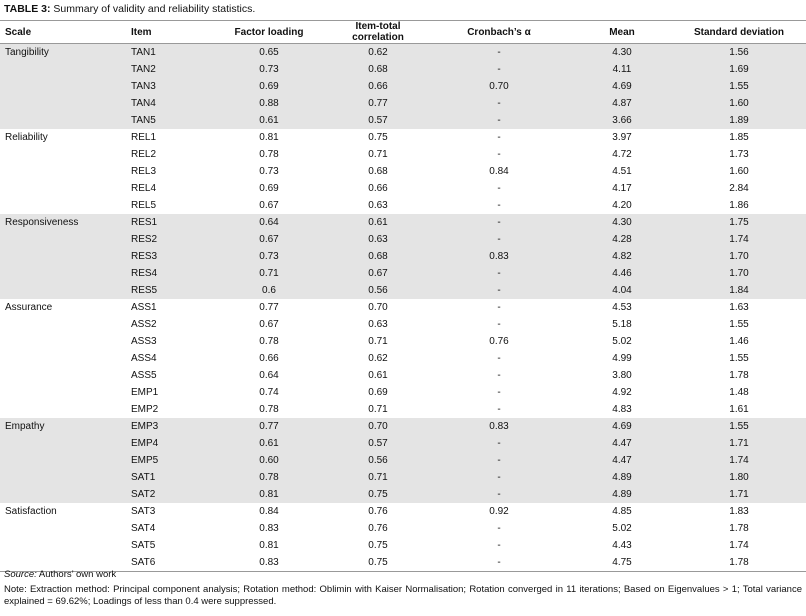 The width and height of the screenshot is (806, 616). What do you see at coordinates (403, 528) in the screenshot?
I see `table-row: SAT4 0.83 0.76 - 5.02 1.78` at bounding box center [403, 528].